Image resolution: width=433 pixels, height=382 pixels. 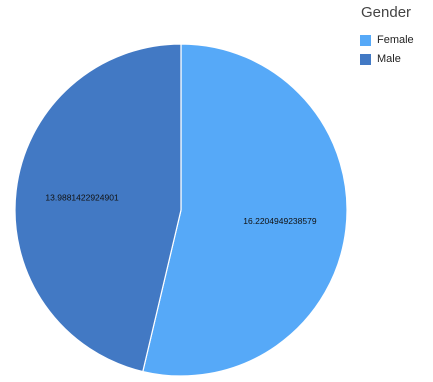 What do you see at coordinates (386, 12) in the screenshot?
I see `legend-title: Gender` at bounding box center [386, 12].